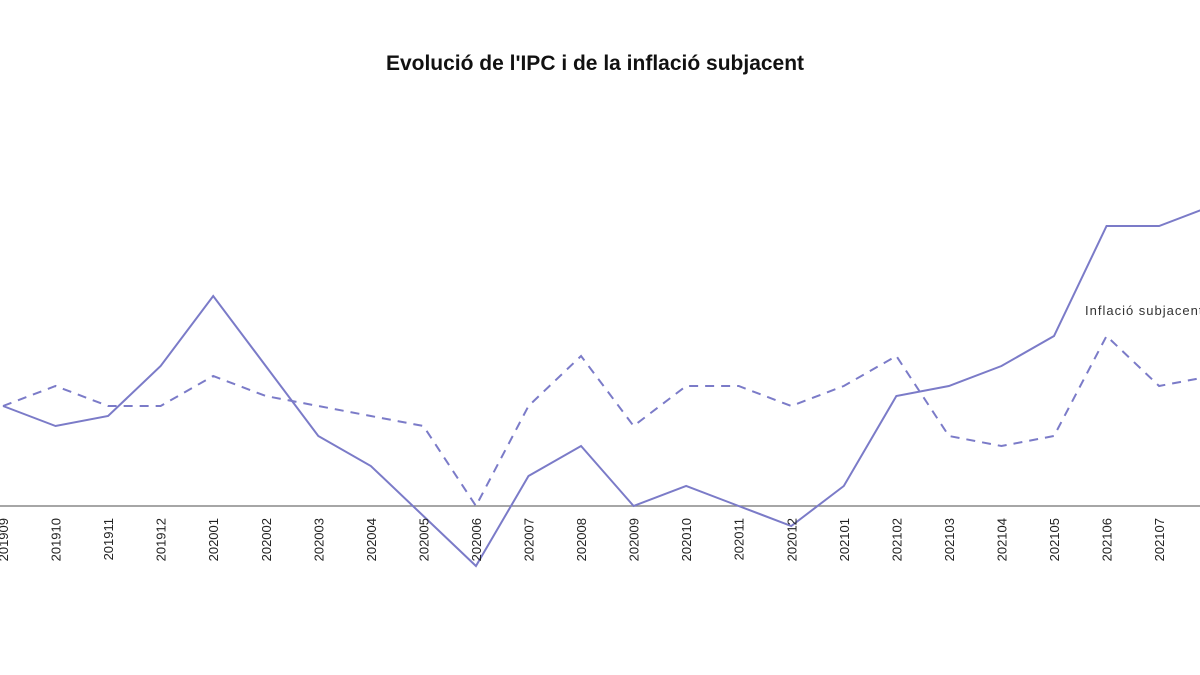 This screenshot has width=1200, height=675. Describe the element at coordinates (1142, 310) in the screenshot. I see `series-annotation: Inflació subjacent` at that location.